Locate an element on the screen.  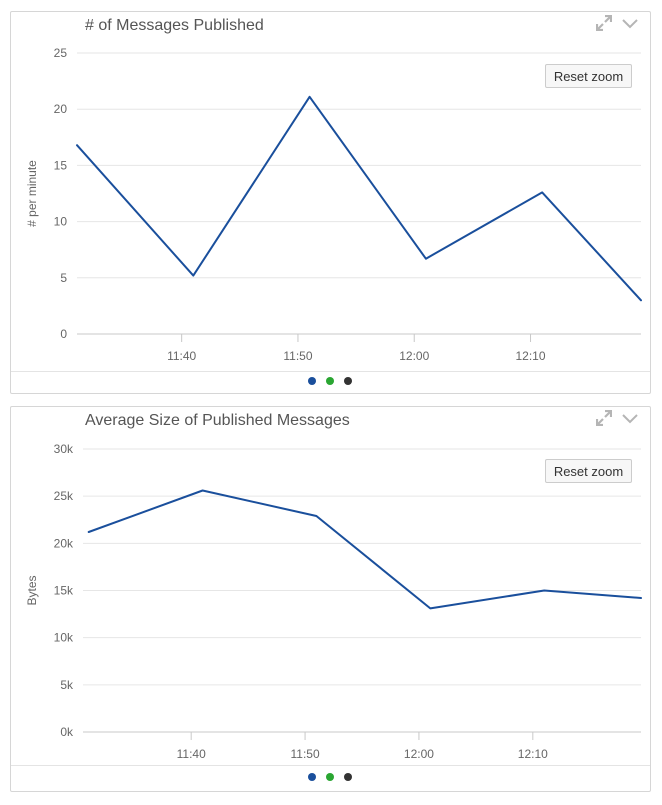
y-tick-label: 15 is located at coordinates (61, 165).